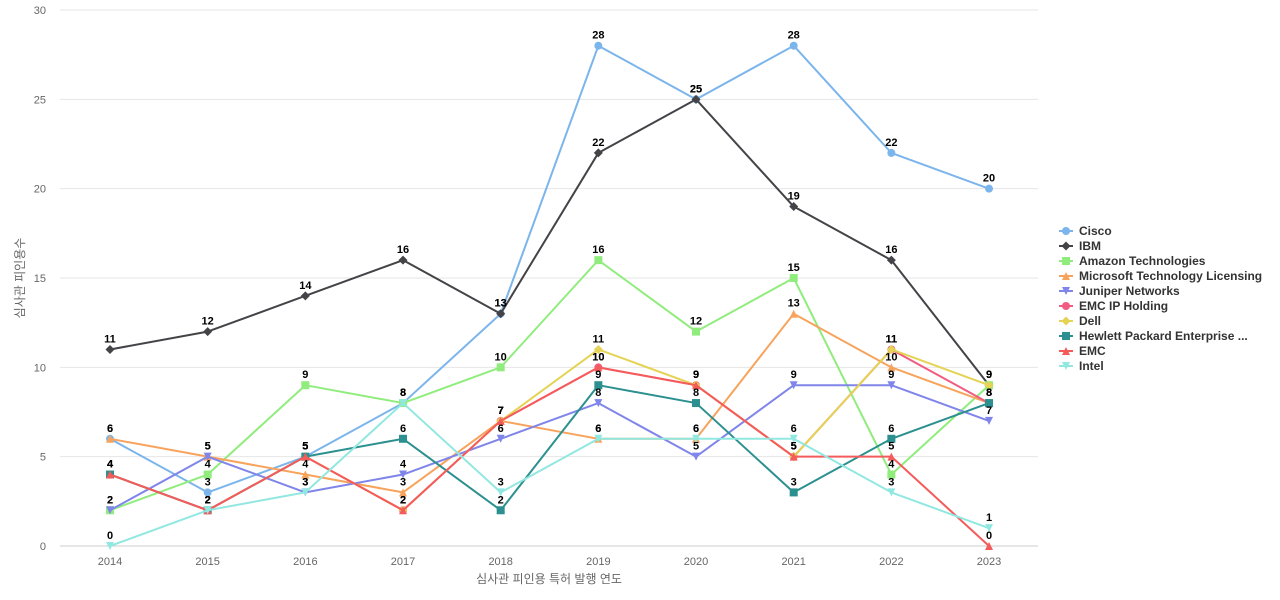  What do you see at coordinates (1080, 246) in the screenshot?
I see `legend-item: IBM` at bounding box center [1080, 246].